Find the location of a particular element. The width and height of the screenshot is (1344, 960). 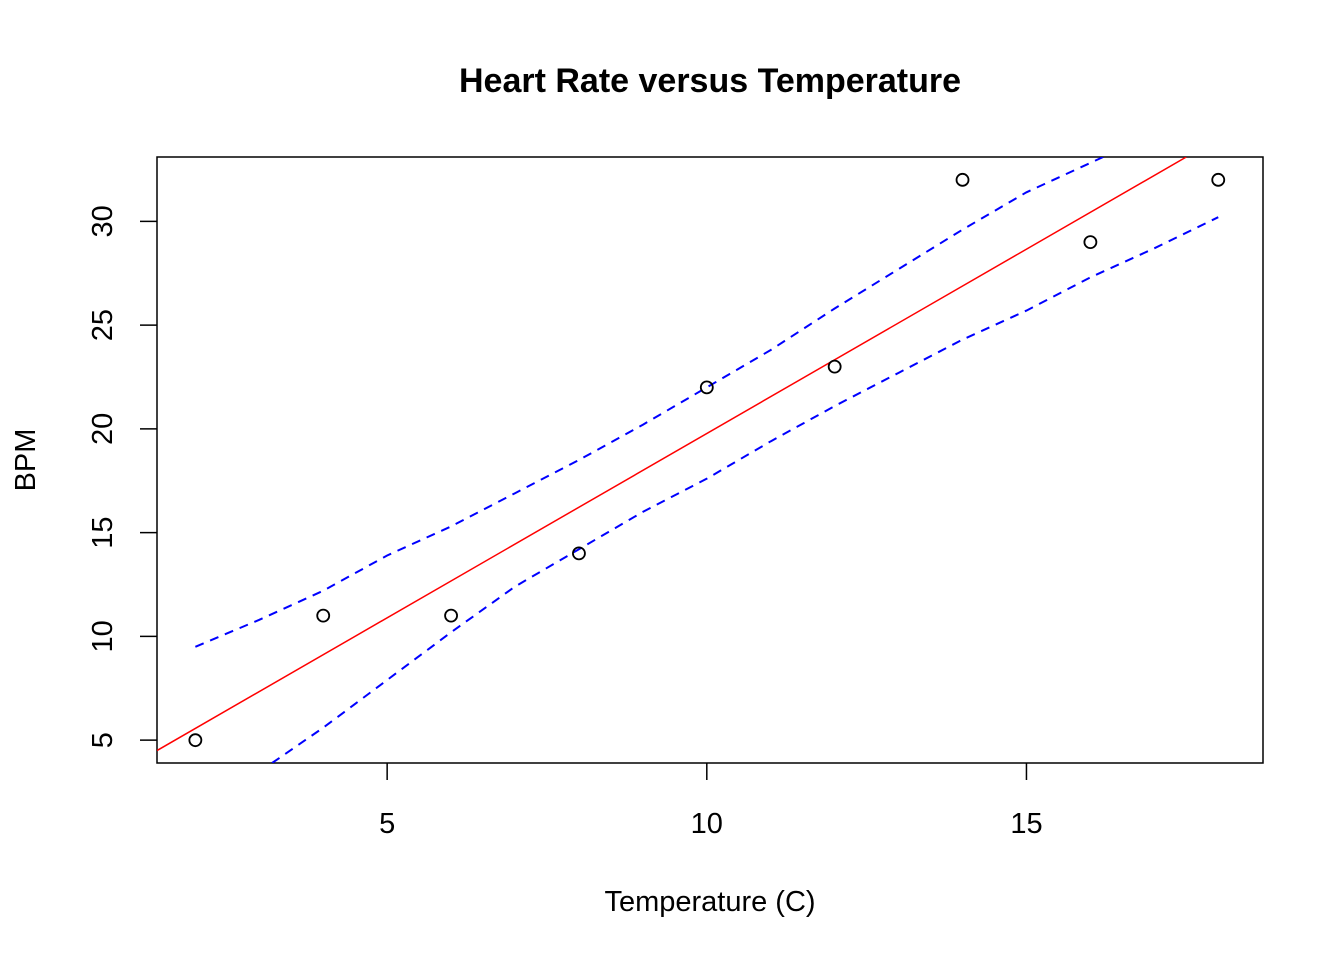

y-tick-label: 10 is located at coordinates (103, 636).